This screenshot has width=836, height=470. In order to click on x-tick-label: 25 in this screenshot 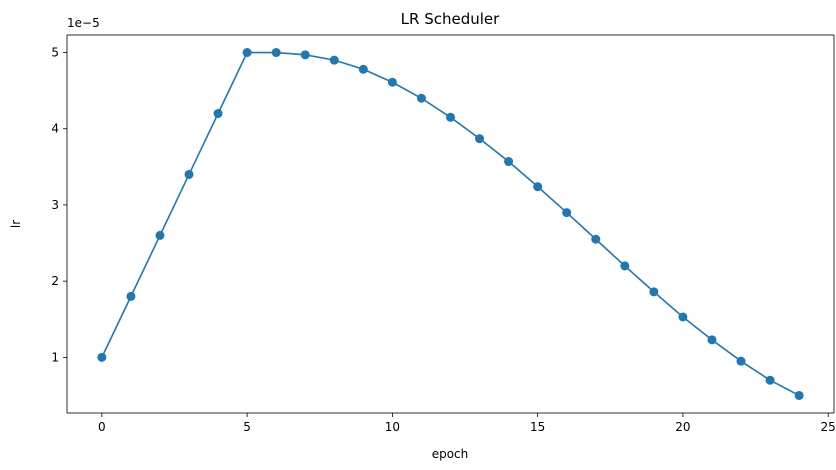, I will do `click(828, 427)`.